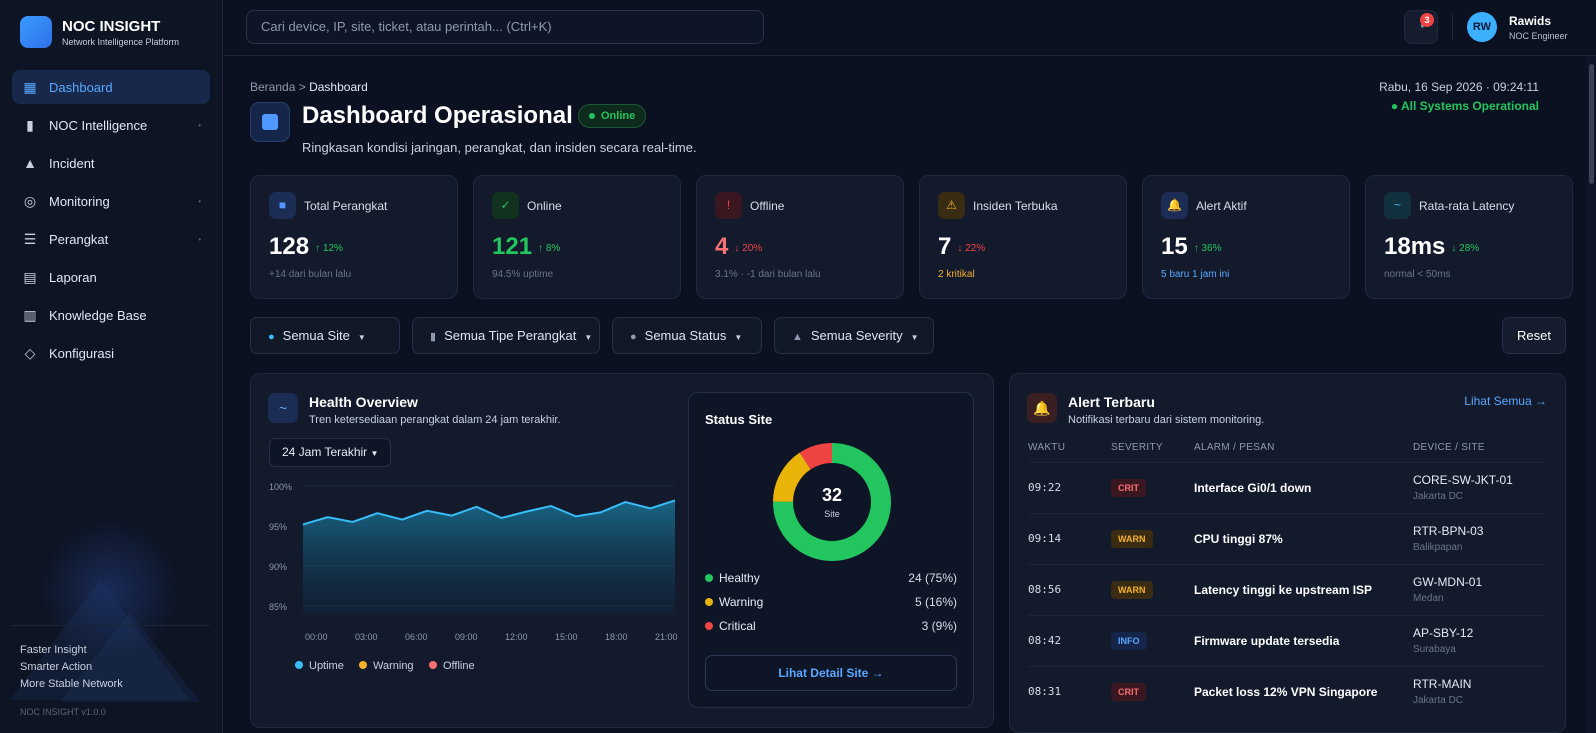  What do you see at coordinates (1431, 247) in the screenshot?
I see `stat-value: 18ms ↓ 28%` at bounding box center [1431, 247].